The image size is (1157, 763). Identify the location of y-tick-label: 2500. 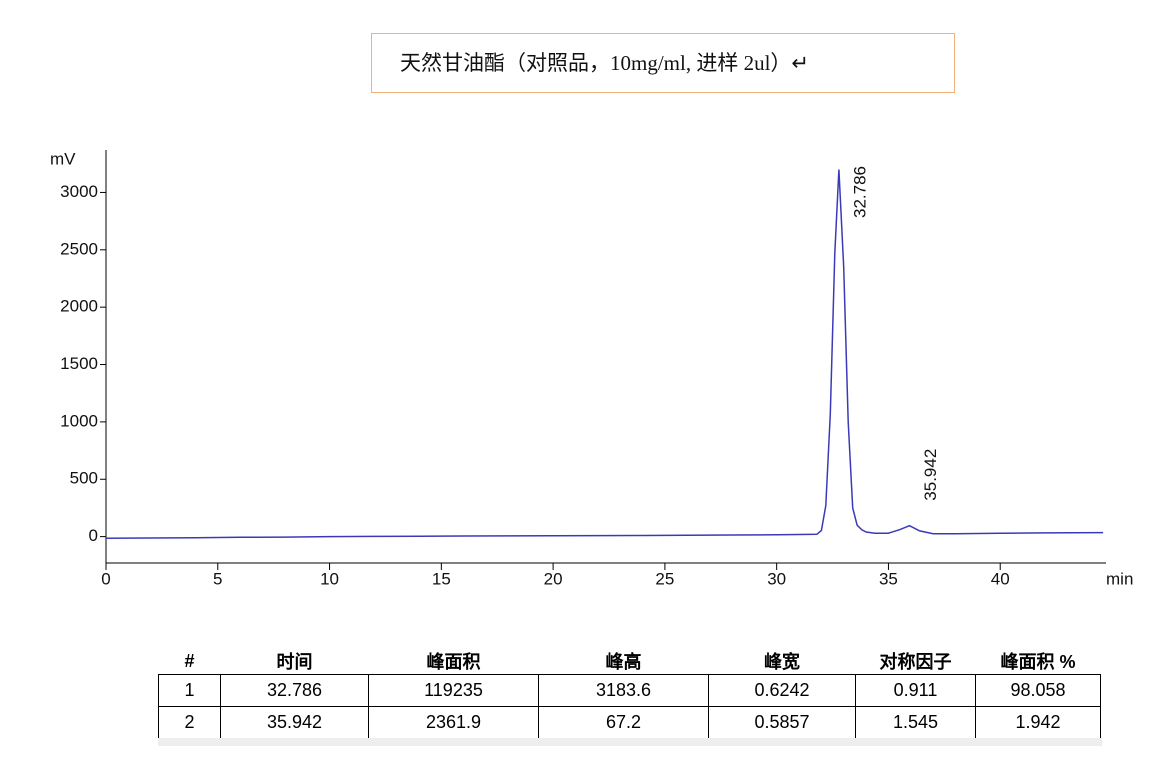
(79, 248).